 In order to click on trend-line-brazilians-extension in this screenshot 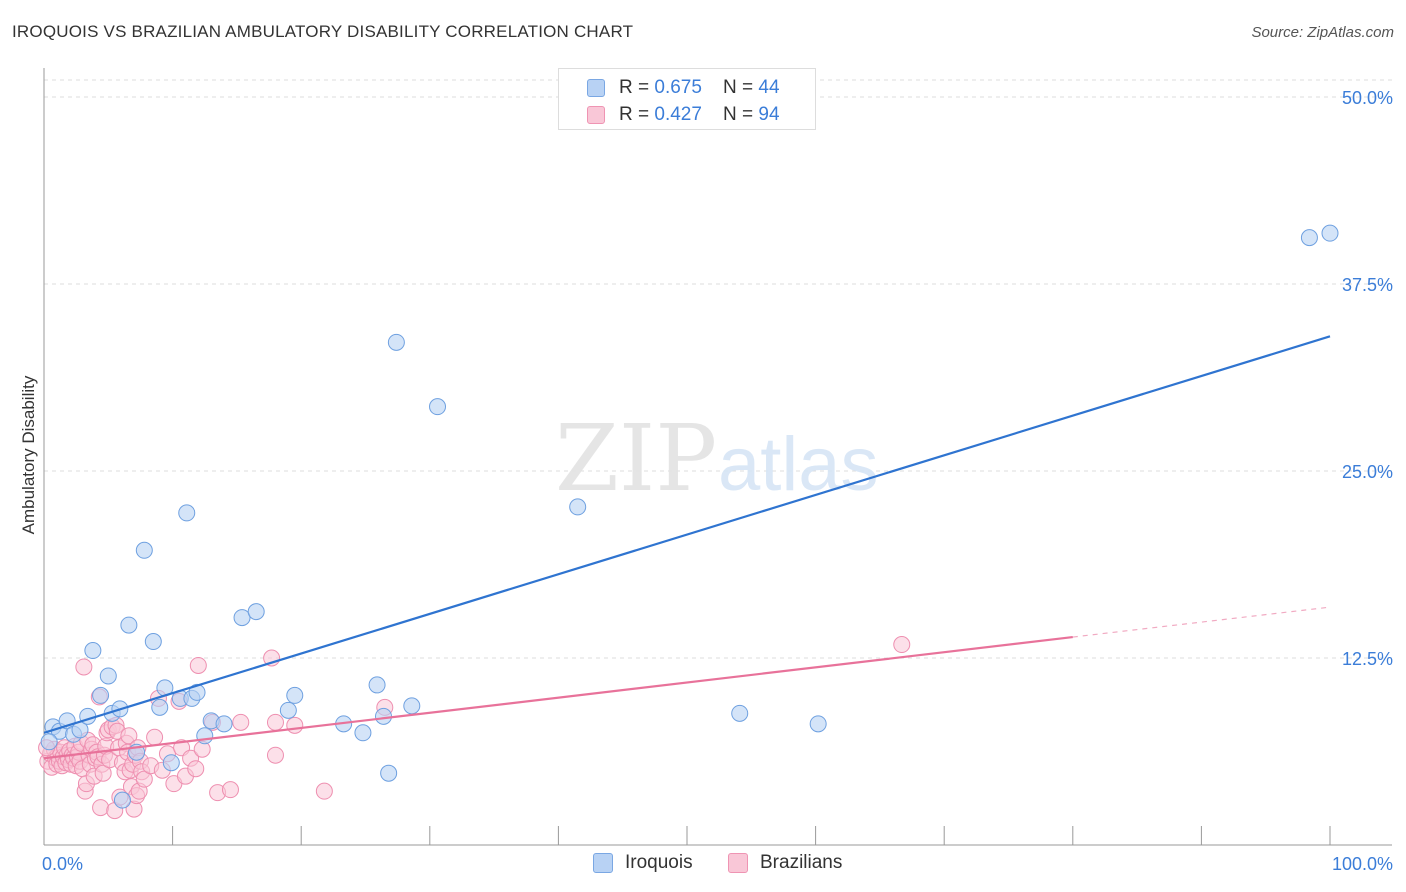, I will do `click(1201, 622)`.